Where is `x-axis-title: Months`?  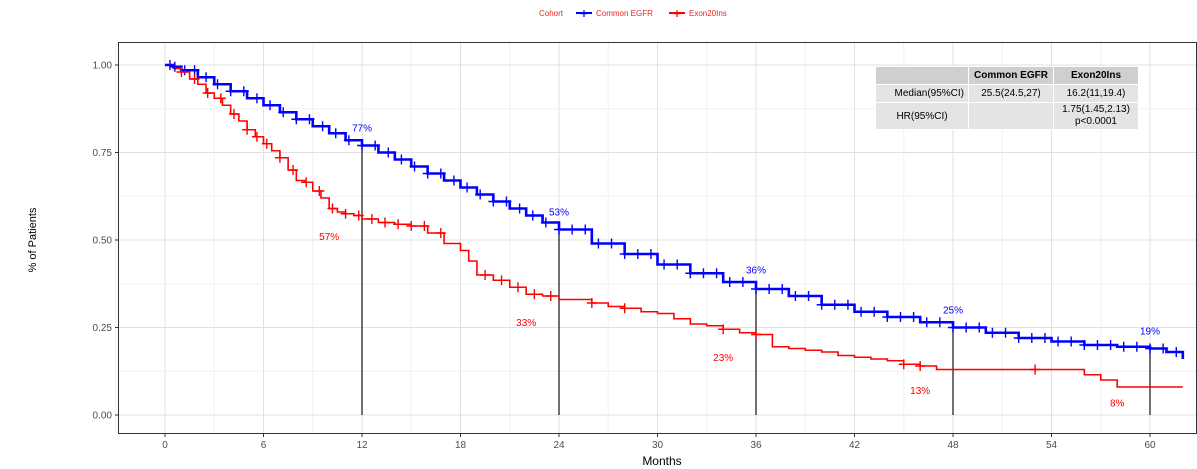
x-axis-title: Months is located at coordinates (661, 461).